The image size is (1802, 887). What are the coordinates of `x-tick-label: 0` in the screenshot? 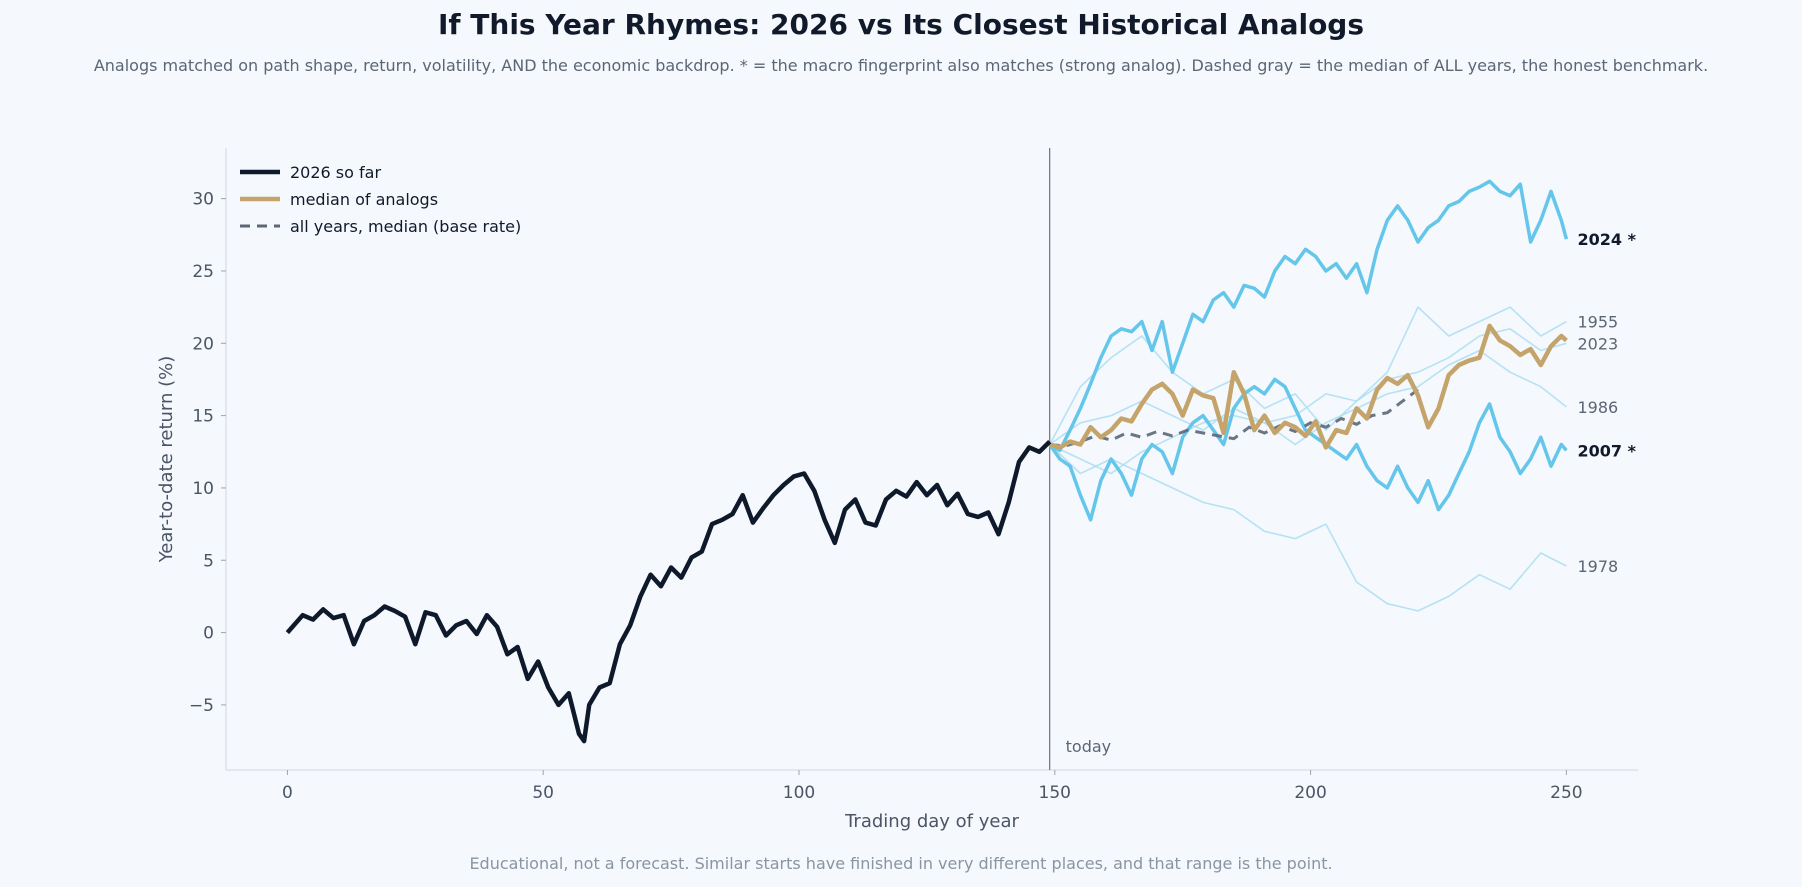 It's located at (287, 793).